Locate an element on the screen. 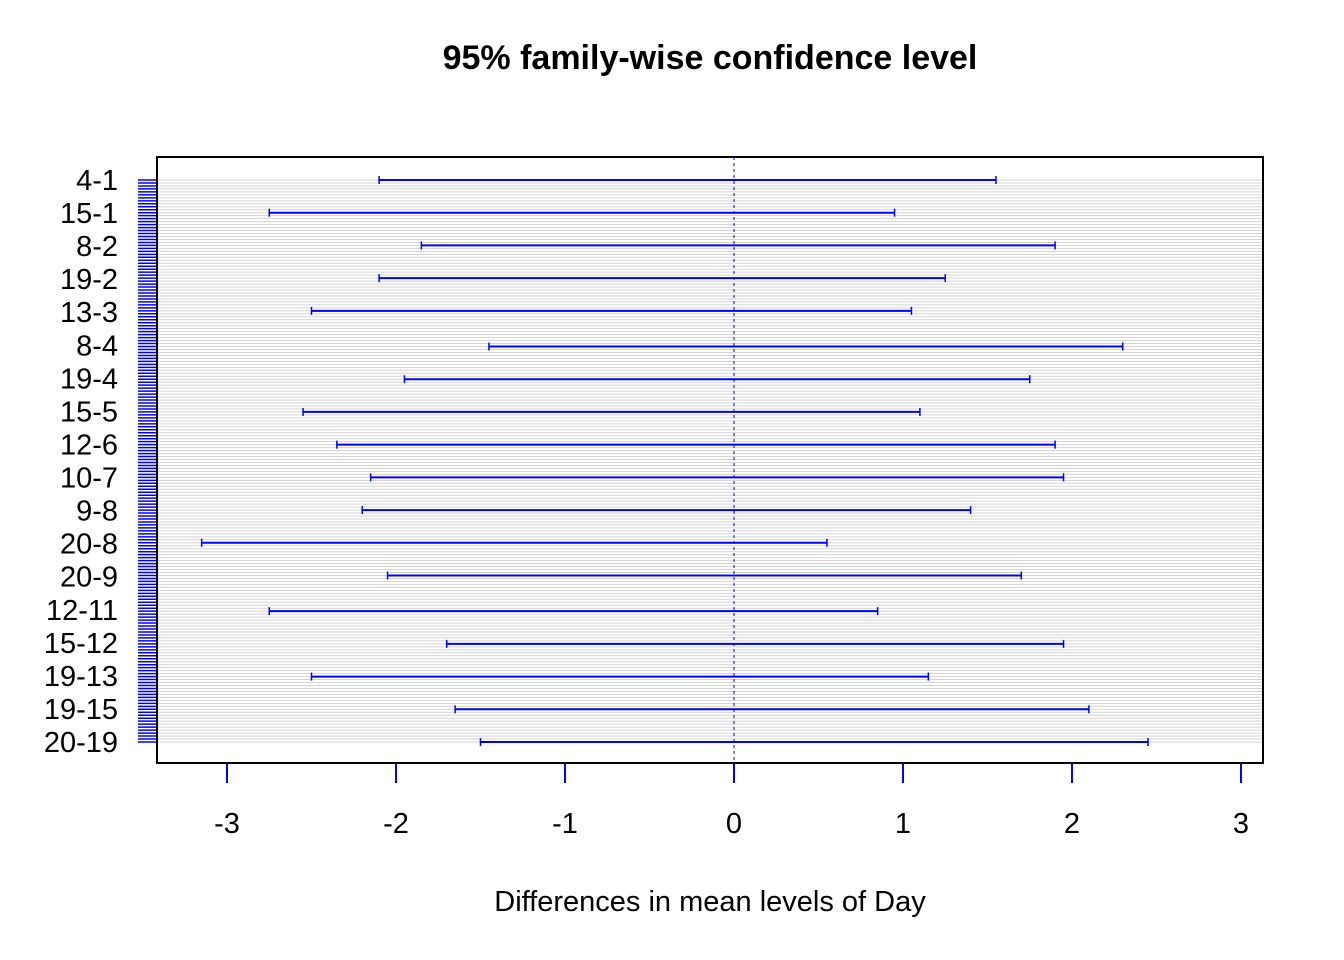 The width and height of the screenshot is (1344, 960). y-tick-label: 9-8 is located at coordinates (97, 512).